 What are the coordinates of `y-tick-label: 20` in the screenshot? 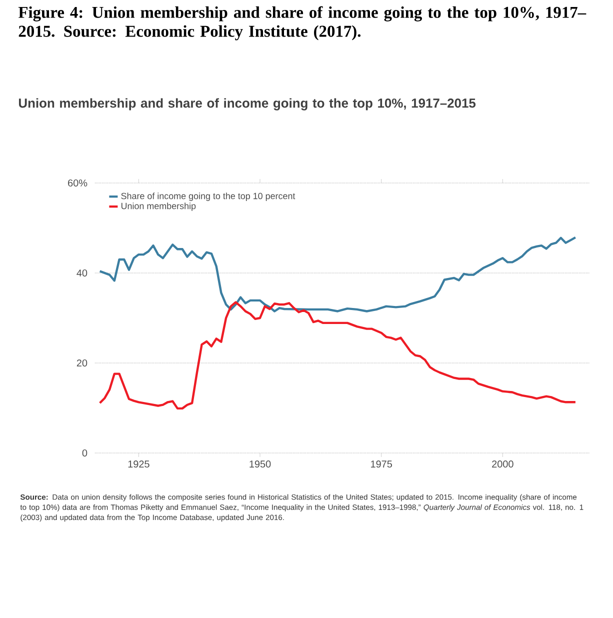 It's located at (82, 363).